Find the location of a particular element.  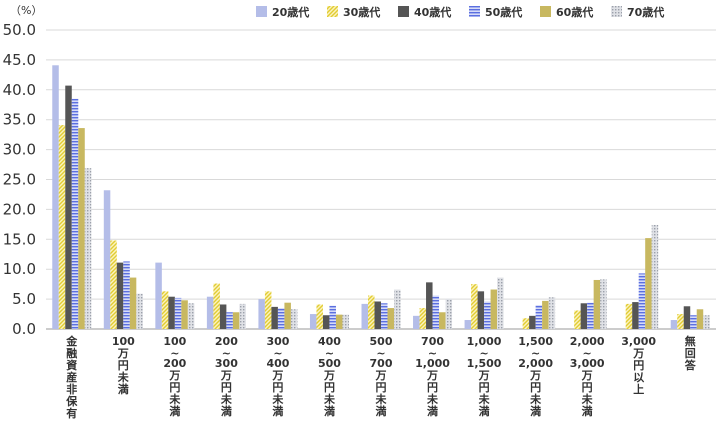

y-tick-label: 5.0 is located at coordinates (24, 299).